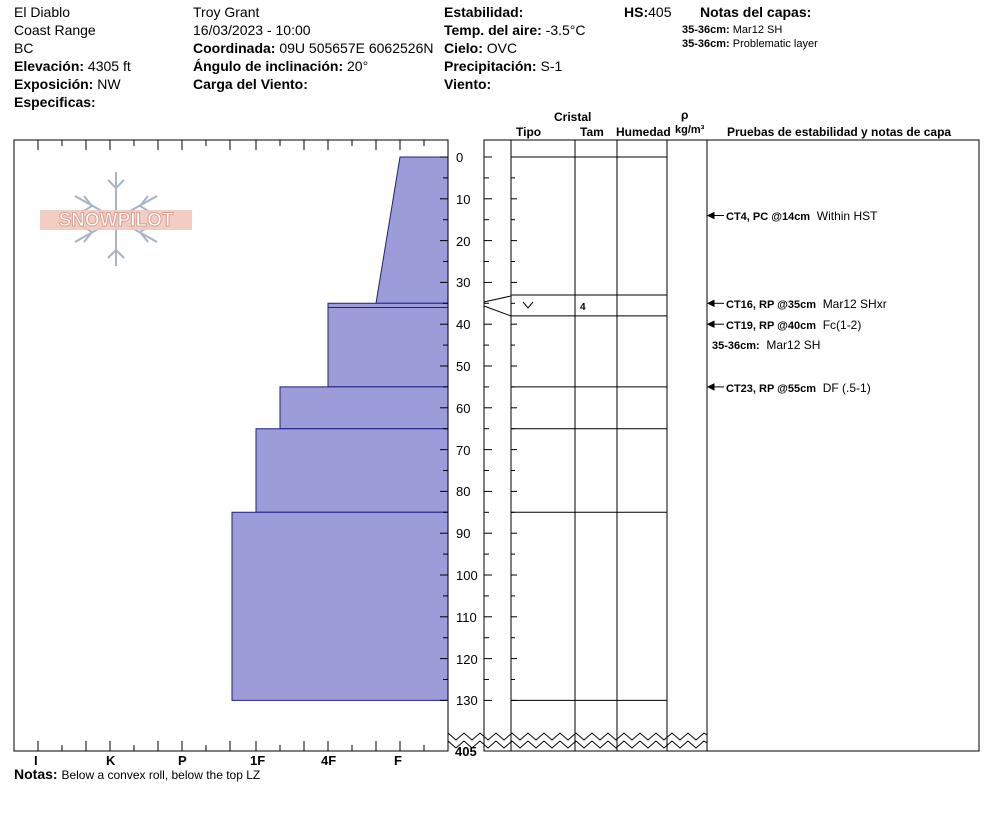 Image resolution: width=994 pixels, height=840 pixels. What do you see at coordinates (839, 132) in the screenshot?
I see `tests-header: Pruebas de estabilidad y notas de capa` at bounding box center [839, 132].